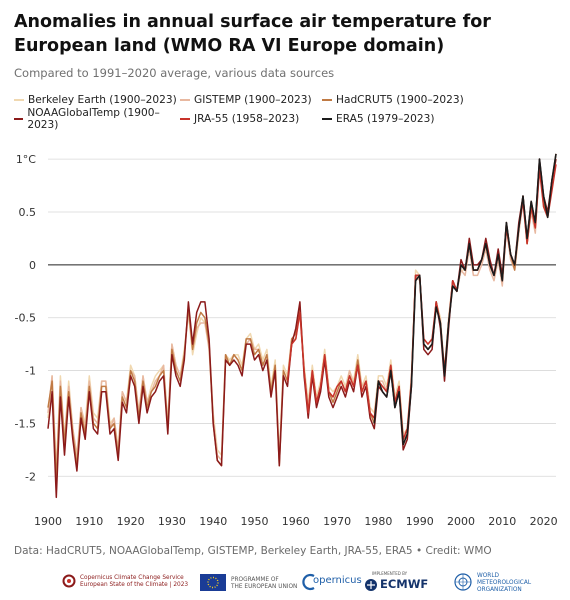 The height and width of the screenshot is (600, 570). What do you see at coordinates (213, 582) in the screenshot?
I see `eu-flag-icon` at bounding box center [213, 582].